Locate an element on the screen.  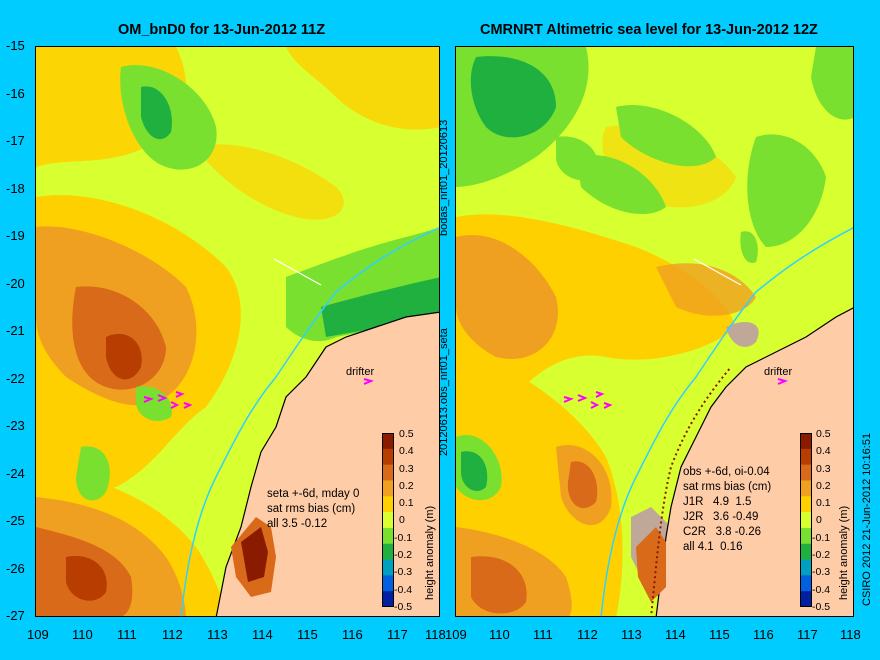
left-colorbar is located at coordinates (388, 520).